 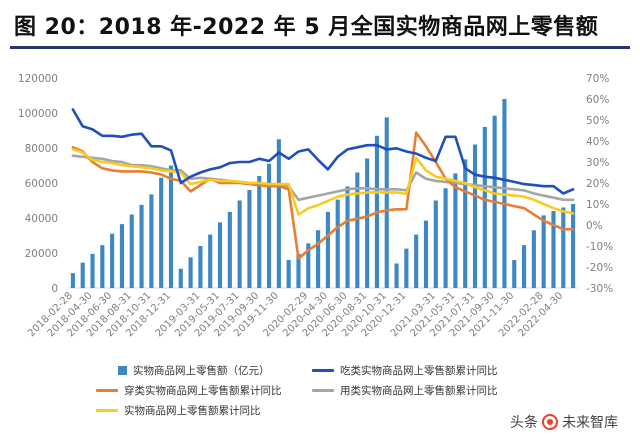 I want to click on legend-label-food: 吃类实物商品网上零售额累计同比, so click(x=419, y=371).